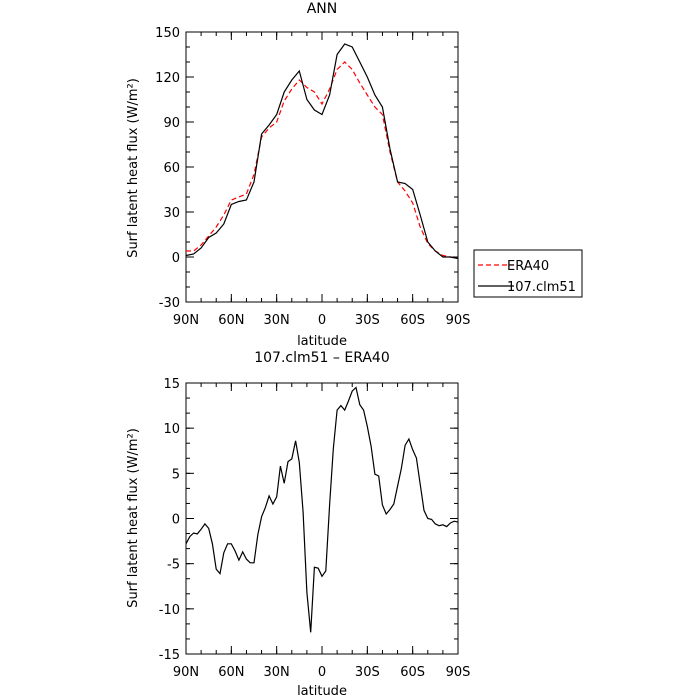  Describe the element at coordinates (167, 78) in the screenshot. I see `y-tick-label: 120` at that location.